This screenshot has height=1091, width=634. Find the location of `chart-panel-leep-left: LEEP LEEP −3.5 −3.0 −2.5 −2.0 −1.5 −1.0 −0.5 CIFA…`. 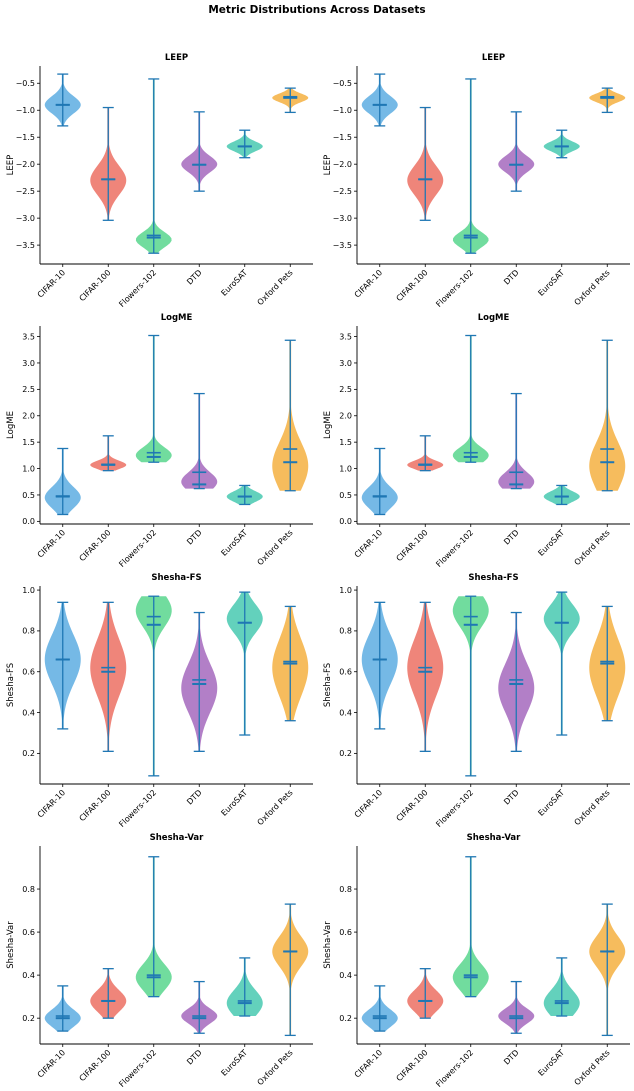

chart-panel-leep-left: LEEP LEEP −3.5 −3.0 −2.5 −2.0 −1.5 −1.0 −0.5 CIFA… is located at coordinates (159, 181).